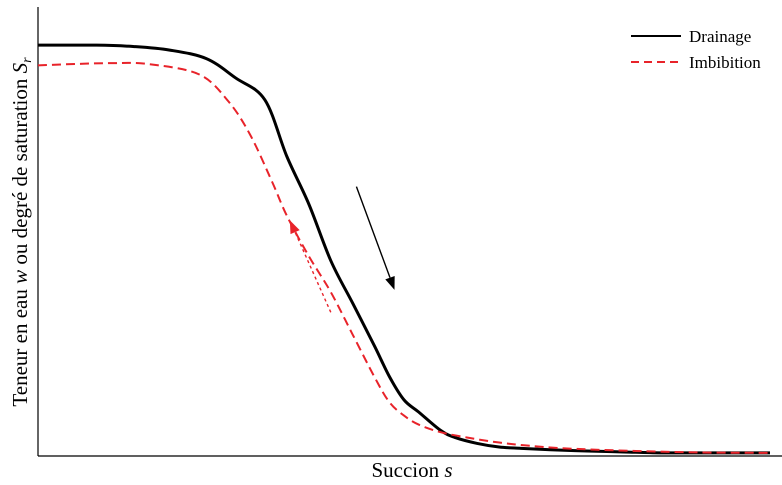  Describe the element at coordinates (696, 49) in the screenshot. I see `legend: Drainage Imbibition` at that location.